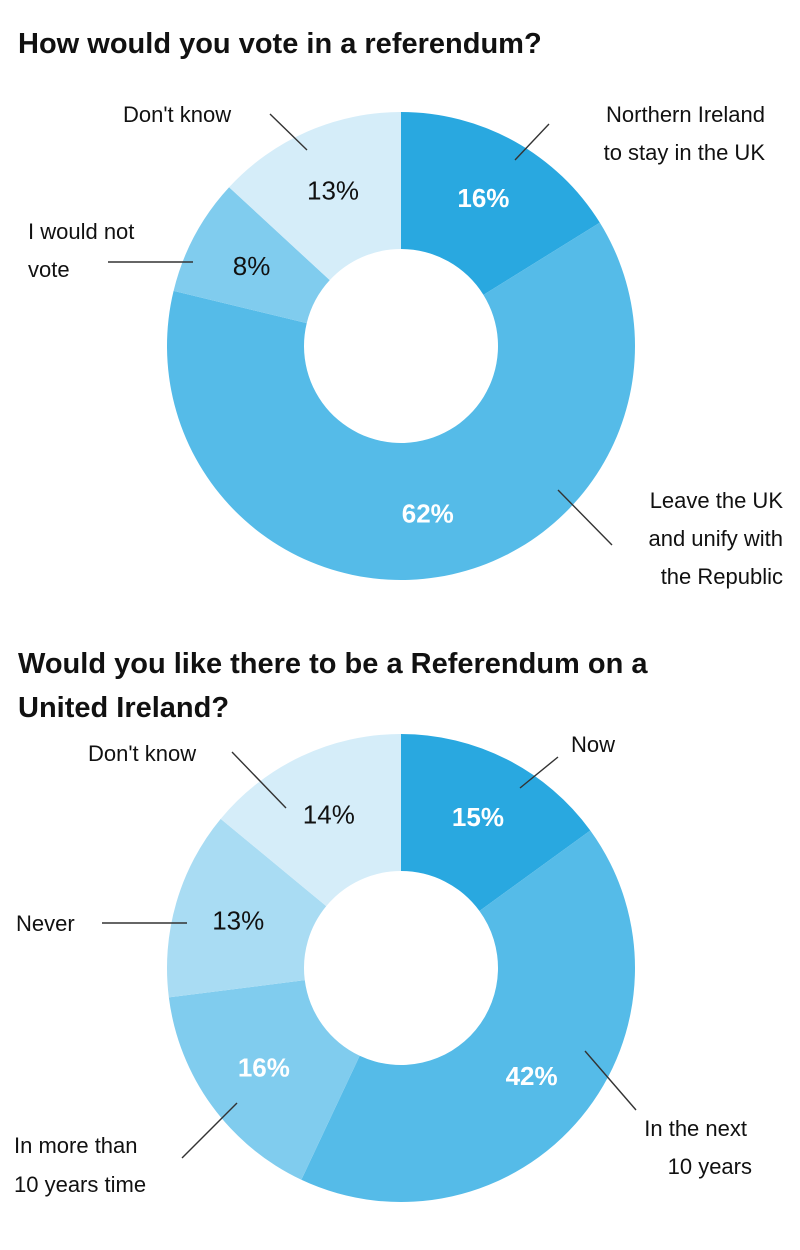 Image resolution: width=800 pixels, height=1250 pixels. What do you see at coordinates (252, 266) in the screenshot?
I see `data-label: 8%` at bounding box center [252, 266].